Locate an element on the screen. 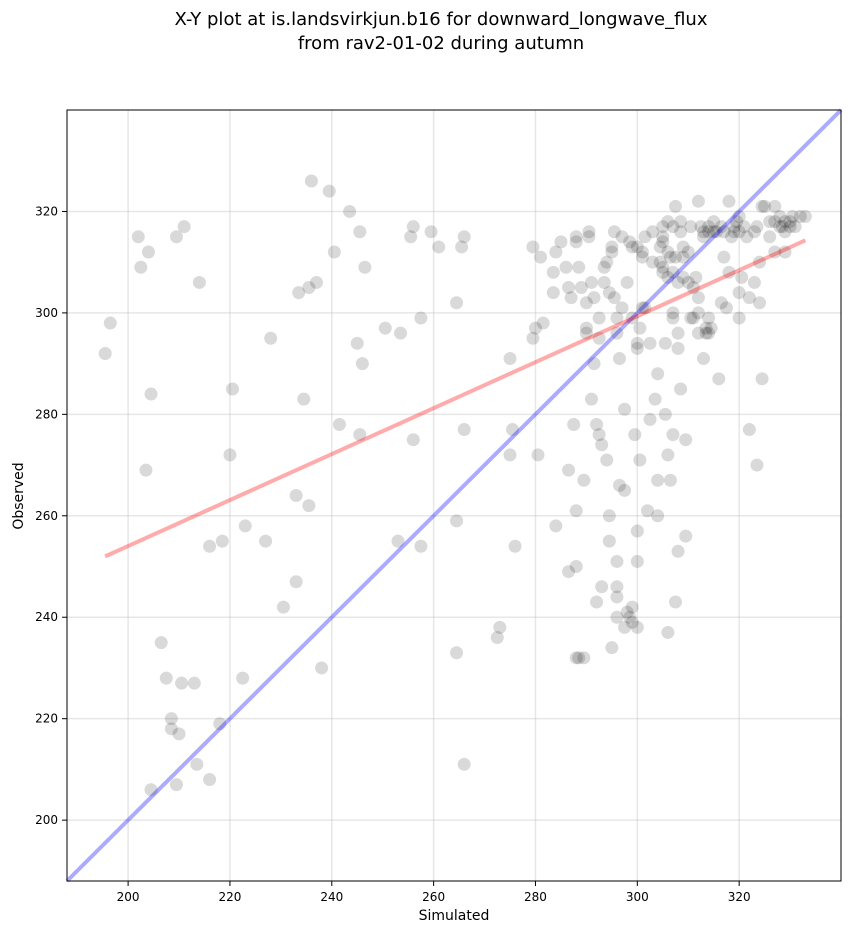 The width and height of the screenshot is (851, 934). y-tick-label: 280 is located at coordinates (46, 414).